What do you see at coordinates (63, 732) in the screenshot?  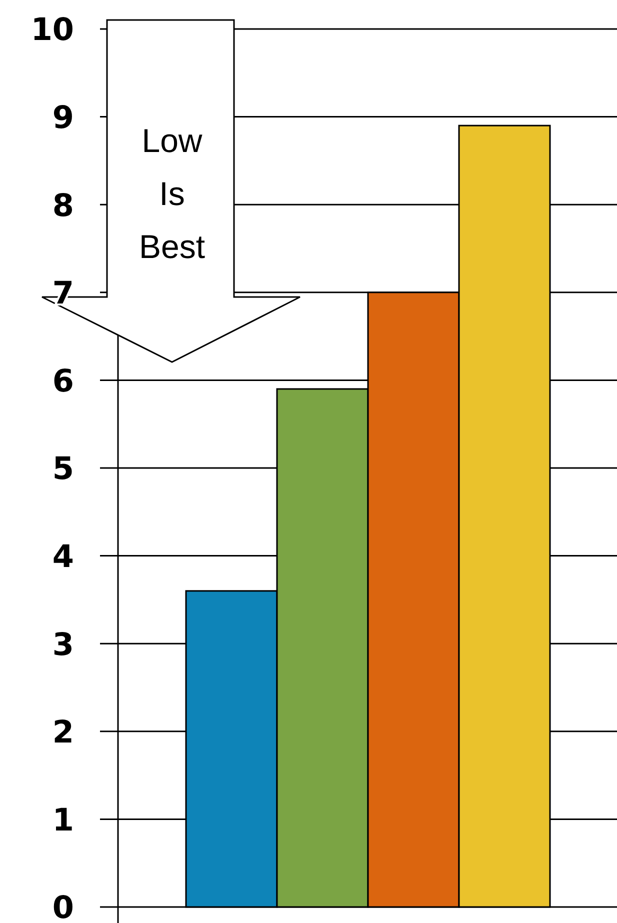 I see `y-tick-label: 2` at bounding box center [63, 732].